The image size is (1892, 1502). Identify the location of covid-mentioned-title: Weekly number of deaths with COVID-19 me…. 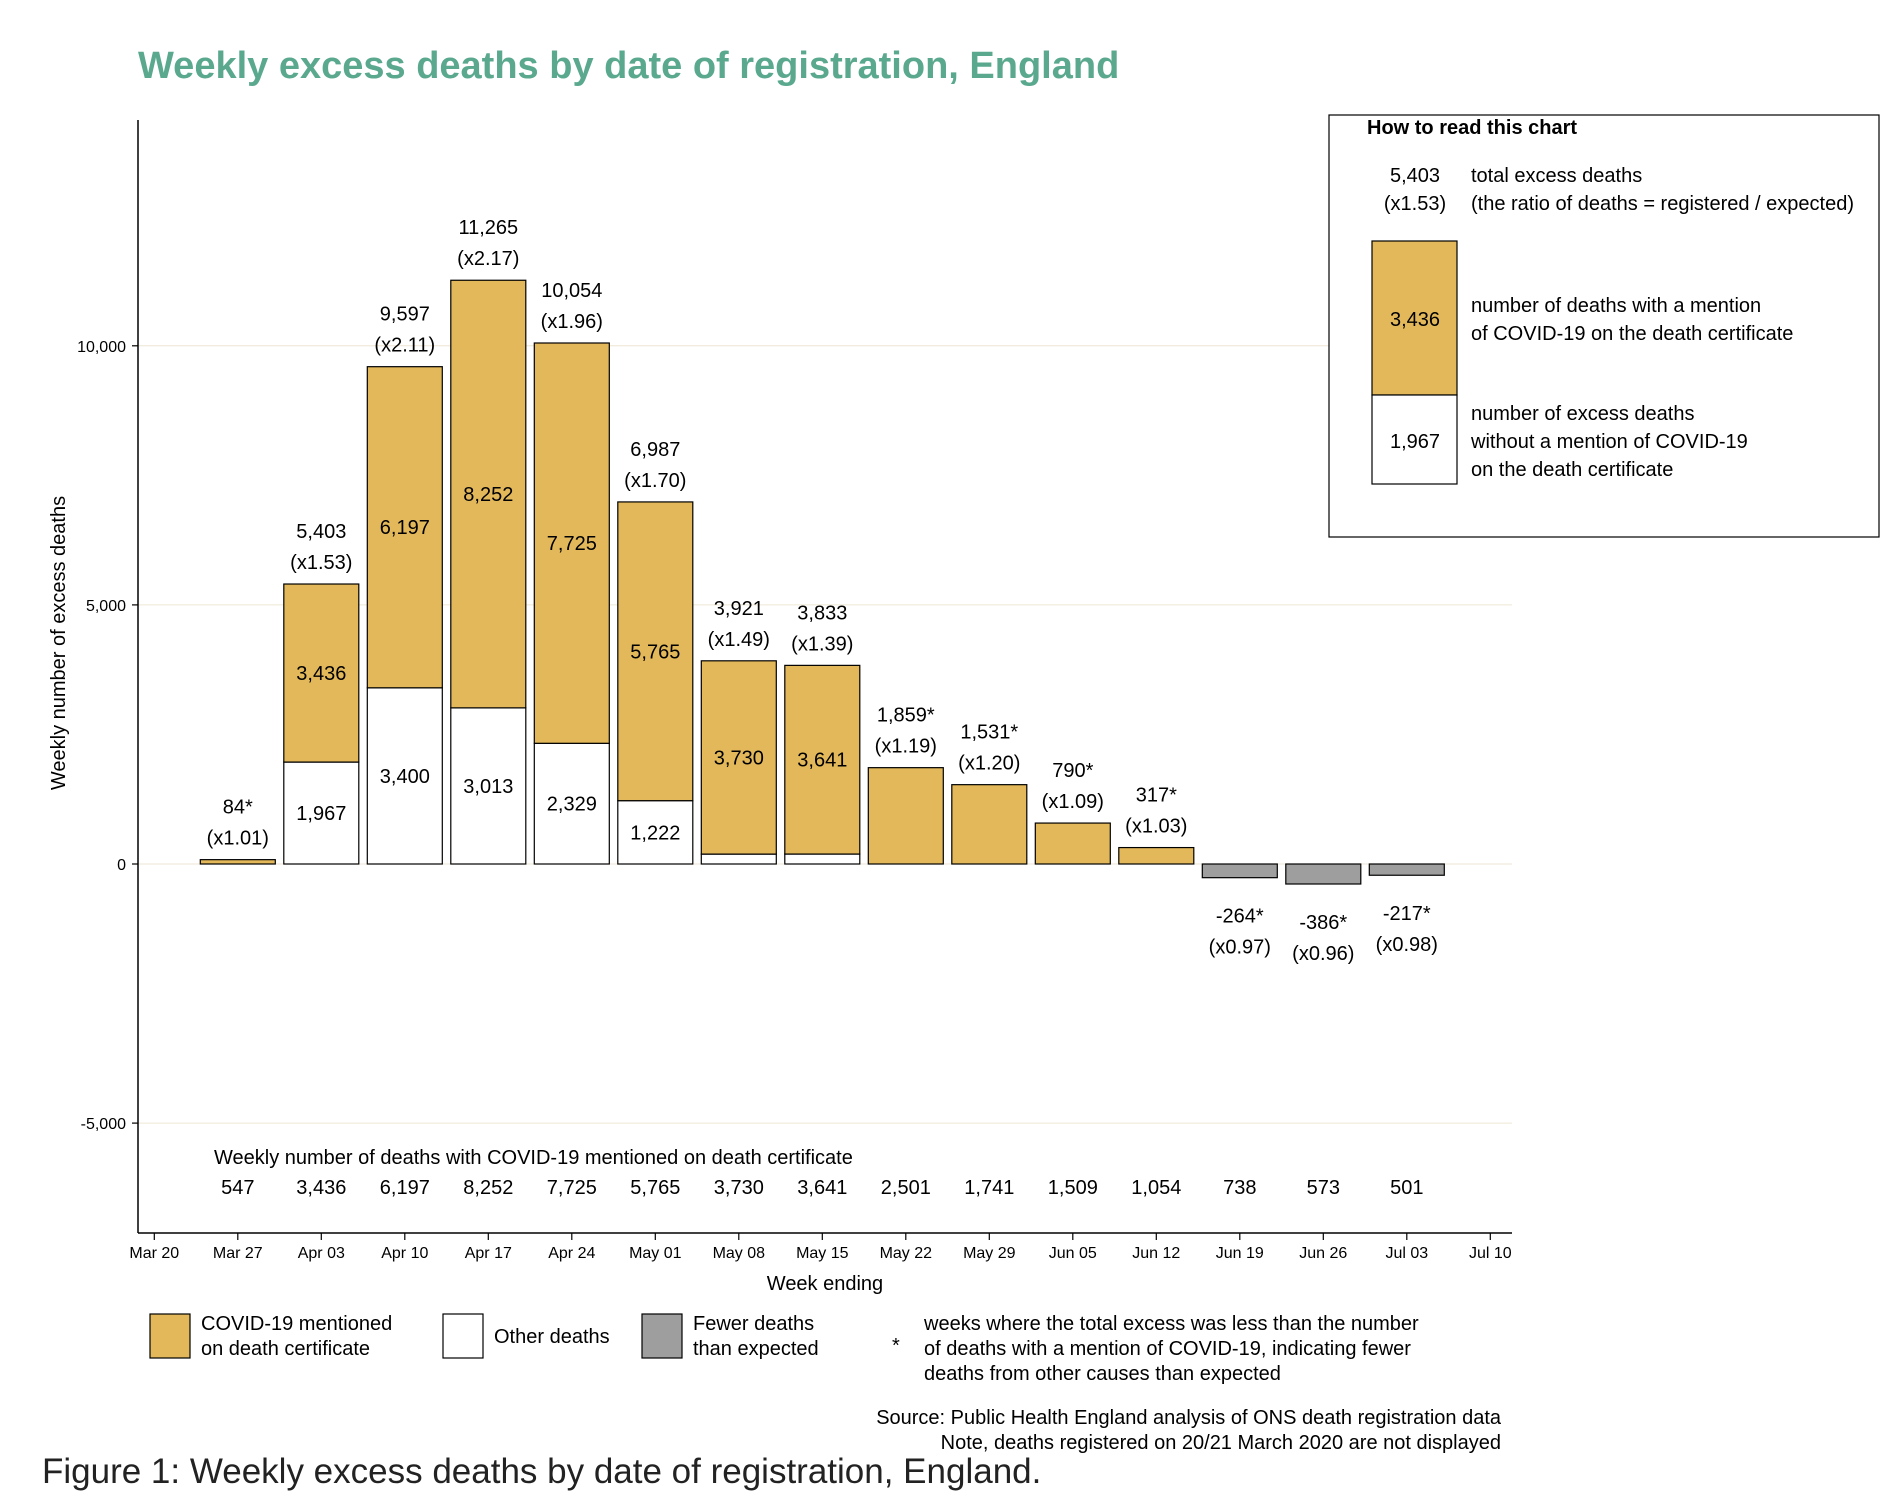
(533, 1158).